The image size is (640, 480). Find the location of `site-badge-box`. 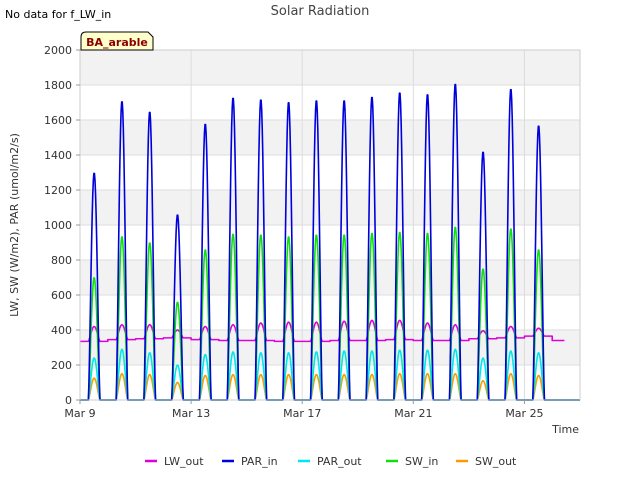

site-badge-box is located at coordinates (117, 41).